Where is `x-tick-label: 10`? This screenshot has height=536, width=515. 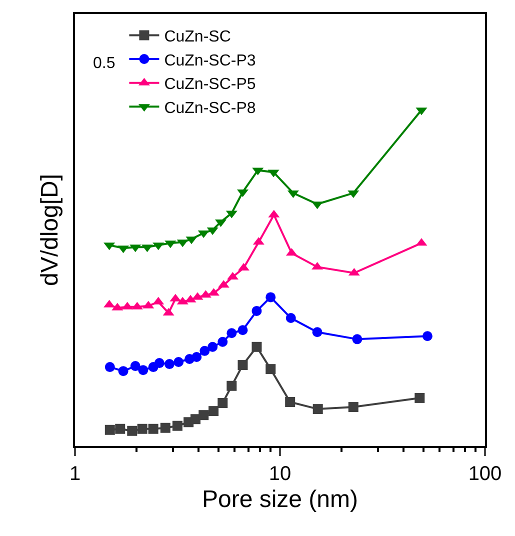
x-tick-label: 10 is located at coordinates (280, 474).